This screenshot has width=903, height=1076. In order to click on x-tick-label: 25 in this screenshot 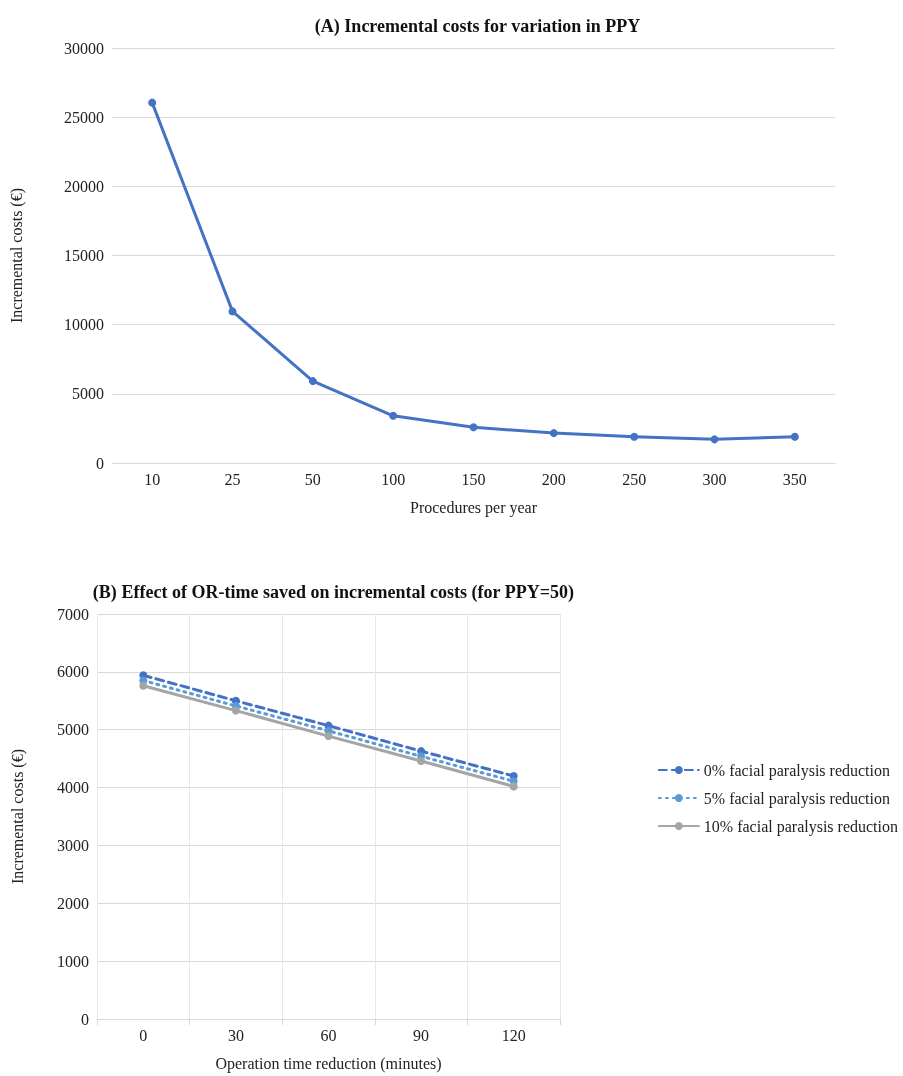, I will do `click(232, 479)`.